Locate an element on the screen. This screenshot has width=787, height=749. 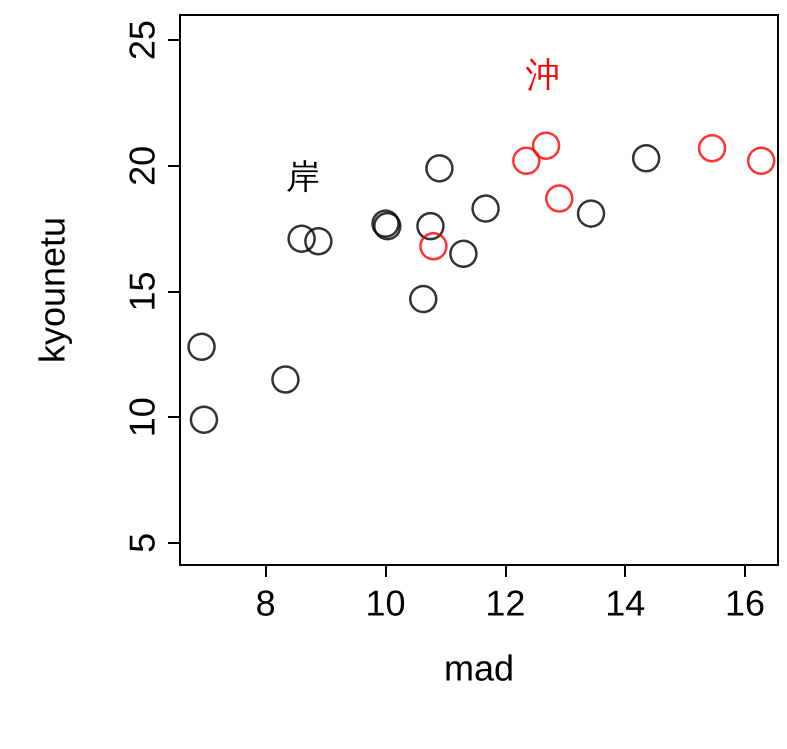
x-tick-label: 12 is located at coordinates (505, 603).